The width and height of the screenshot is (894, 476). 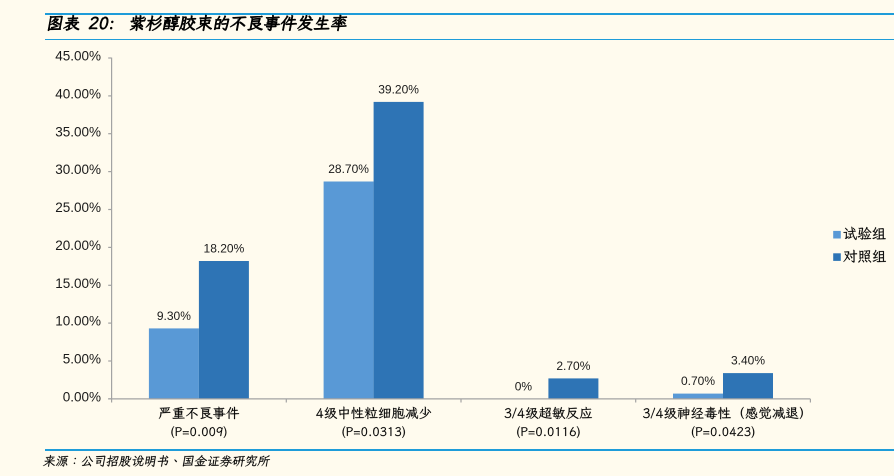 What do you see at coordinates (78, 94) in the screenshot?
I see `svg-text: 40.00%` at bounding box center [78, 94].